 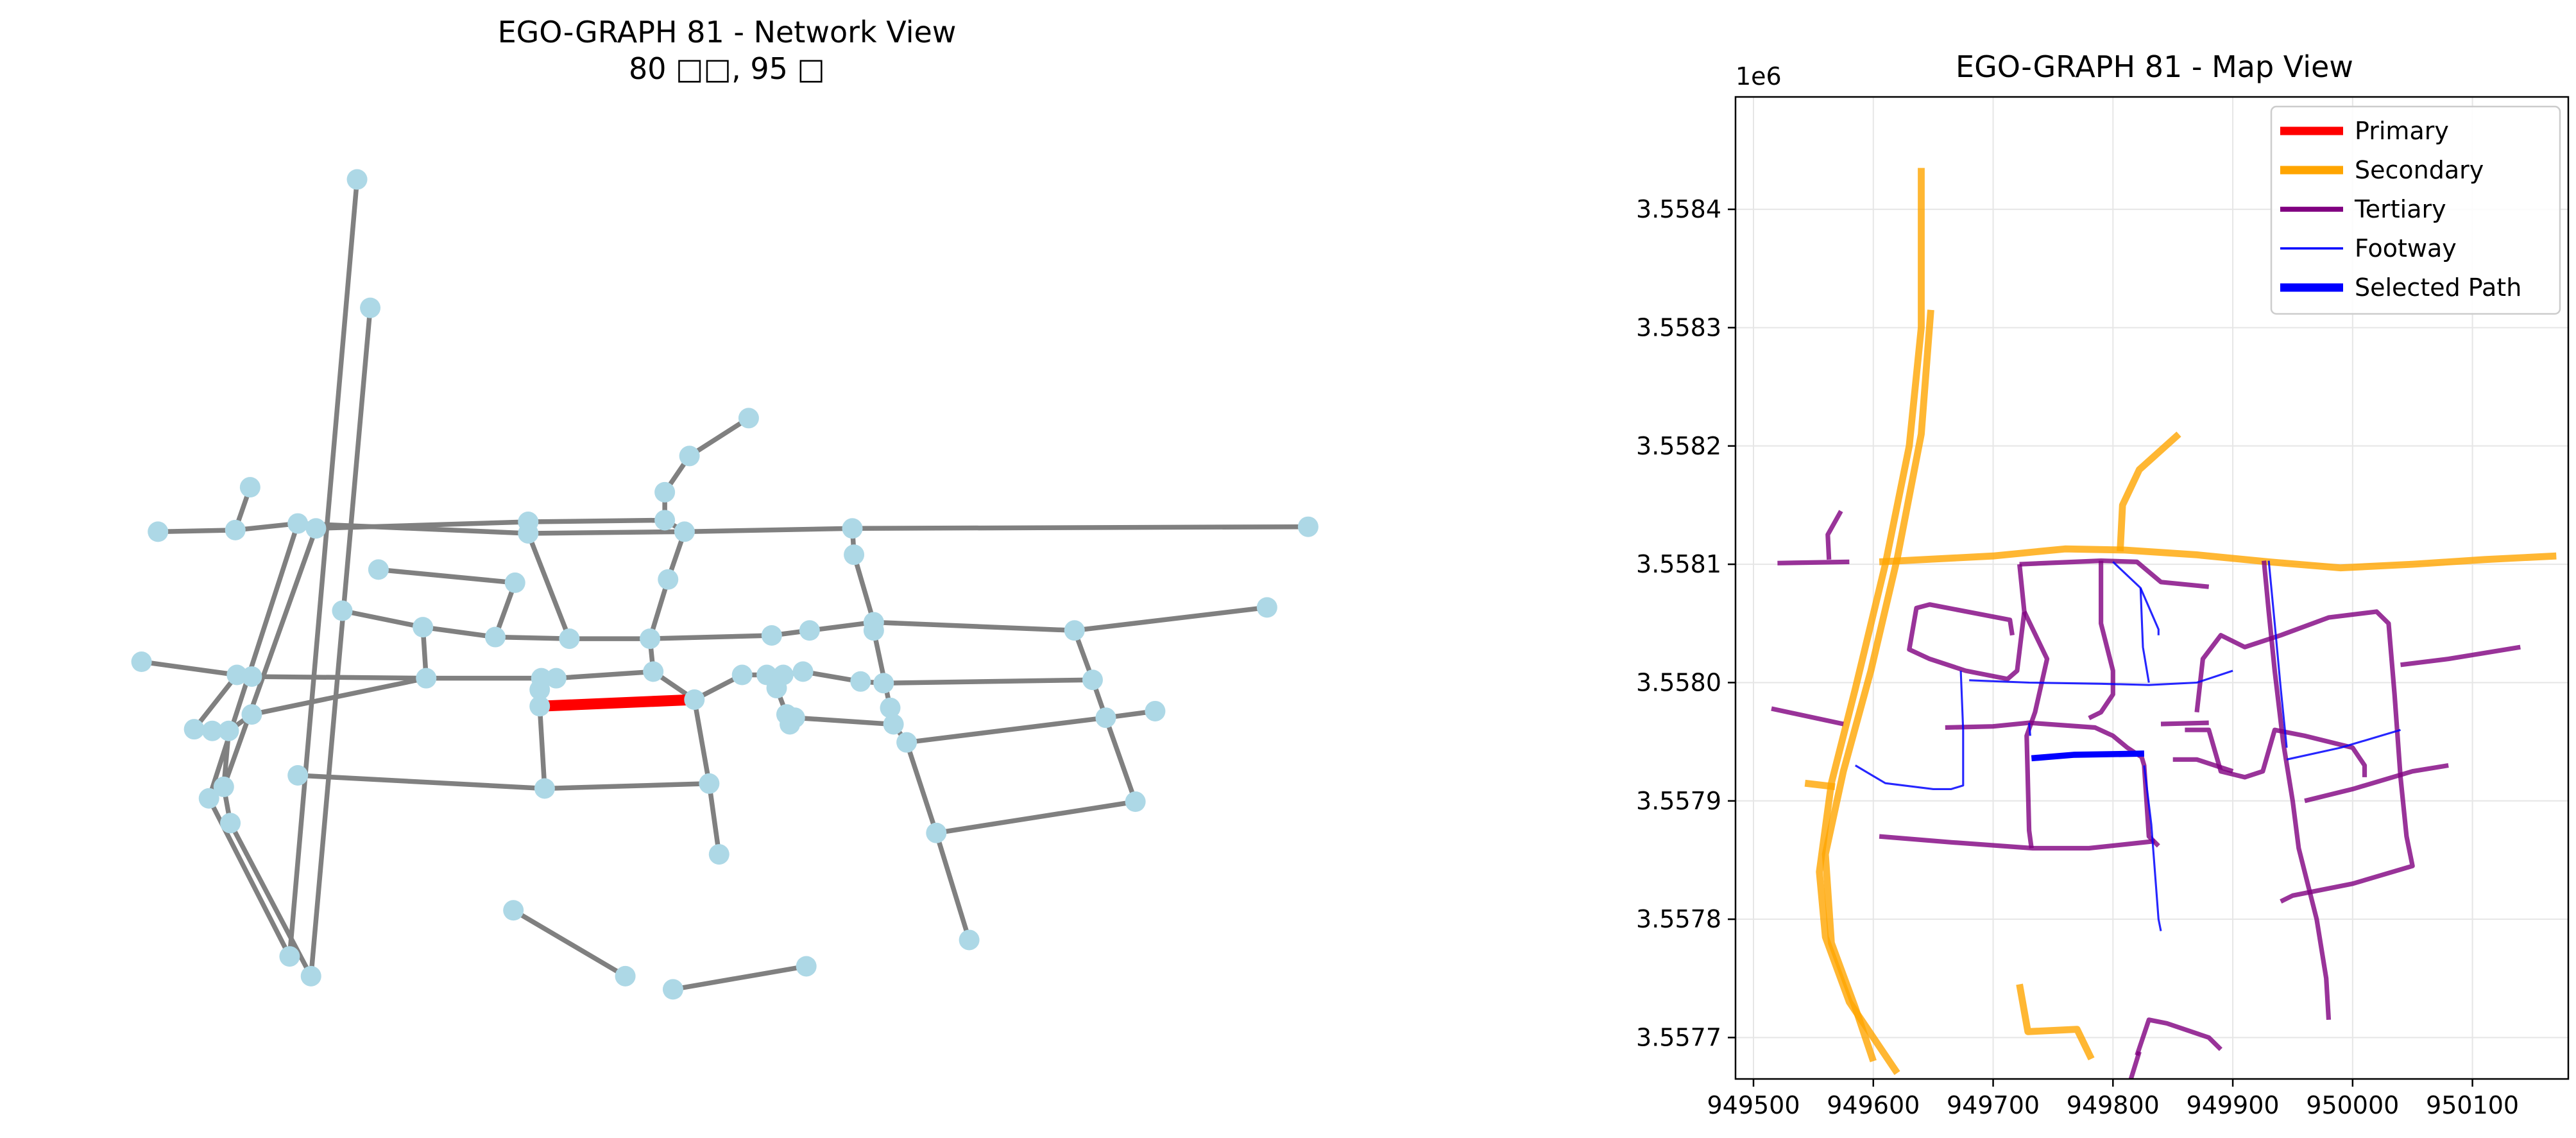 I want to click on x-tick-label: 949500, so click(x=1754, y=1105).